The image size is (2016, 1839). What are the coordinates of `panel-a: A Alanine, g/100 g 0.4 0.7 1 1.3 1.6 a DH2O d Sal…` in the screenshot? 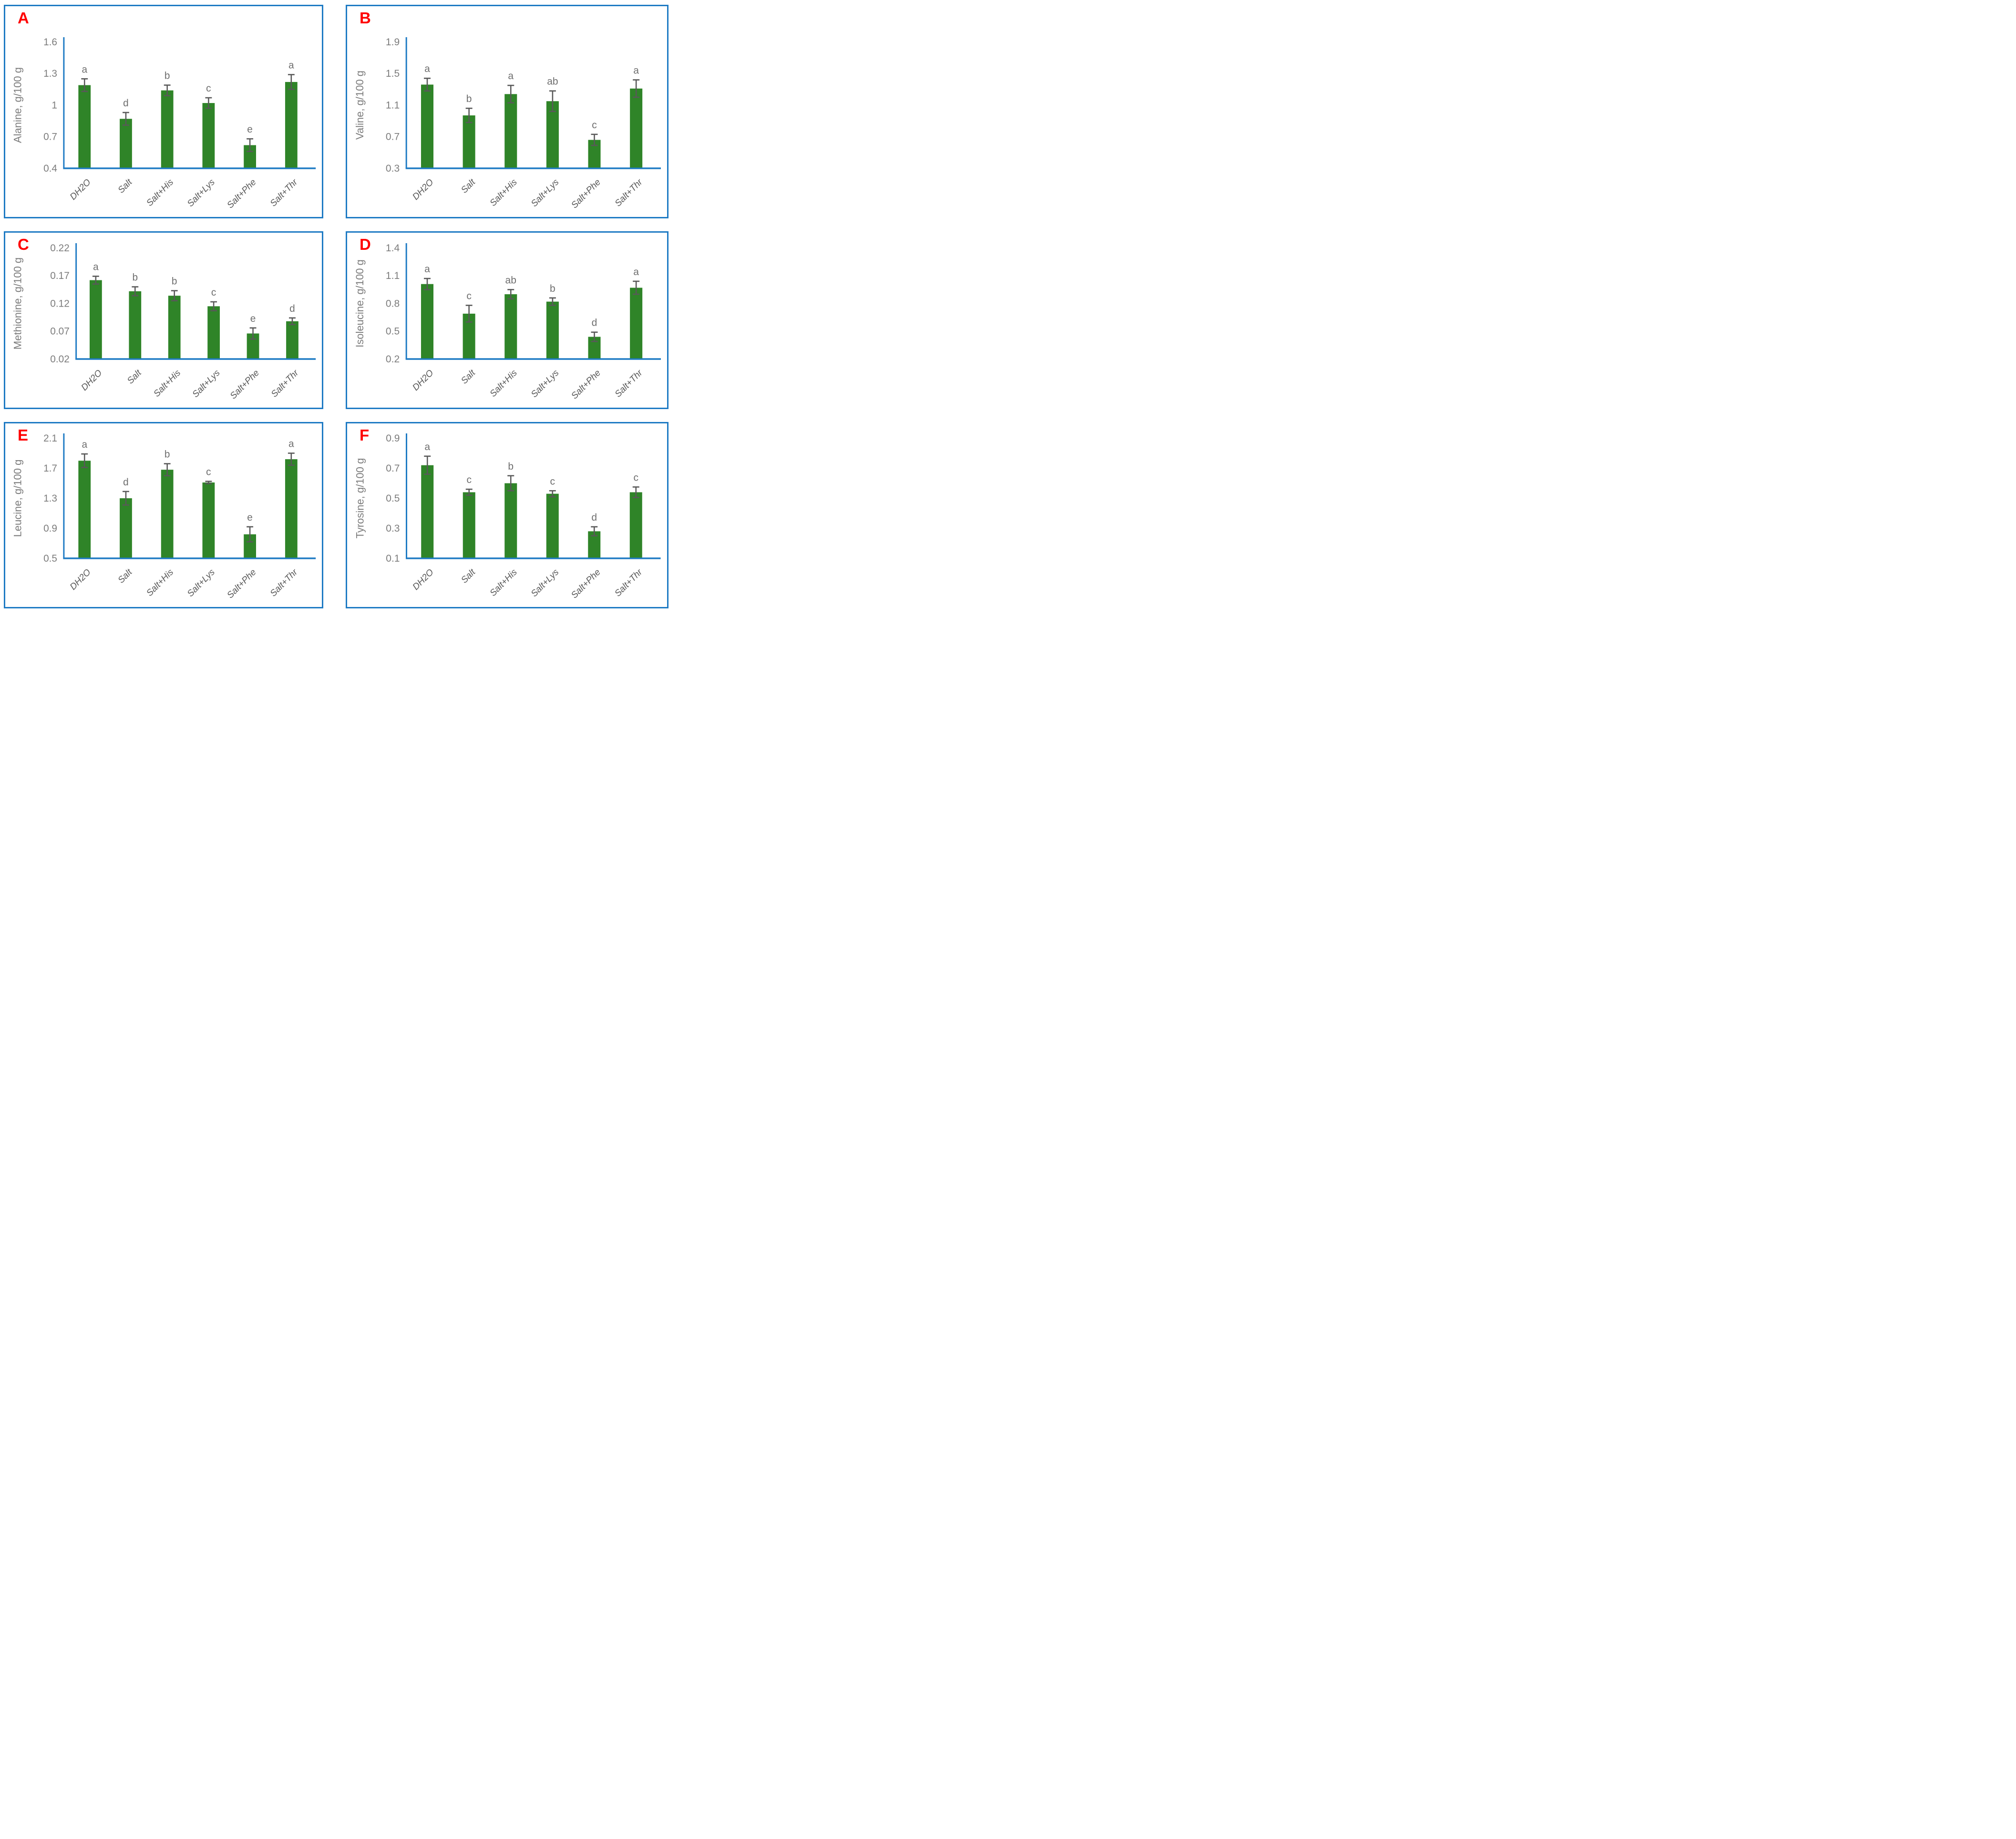 It's located at (164, 111).